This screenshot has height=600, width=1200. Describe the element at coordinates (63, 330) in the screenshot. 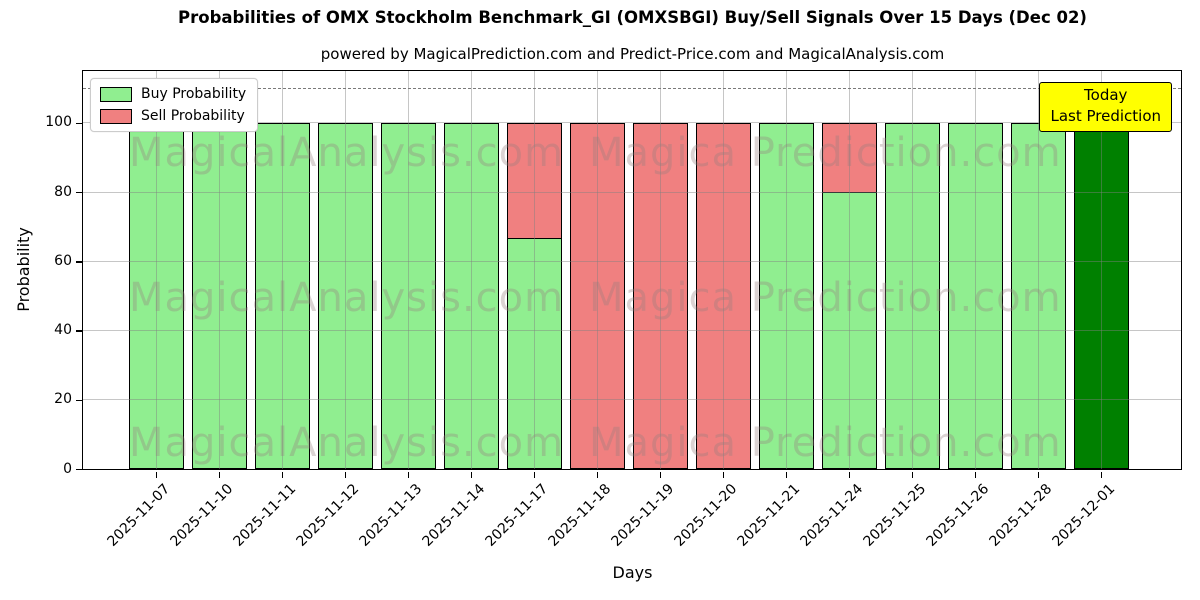

I see `y-tick-label: 40` at that location.